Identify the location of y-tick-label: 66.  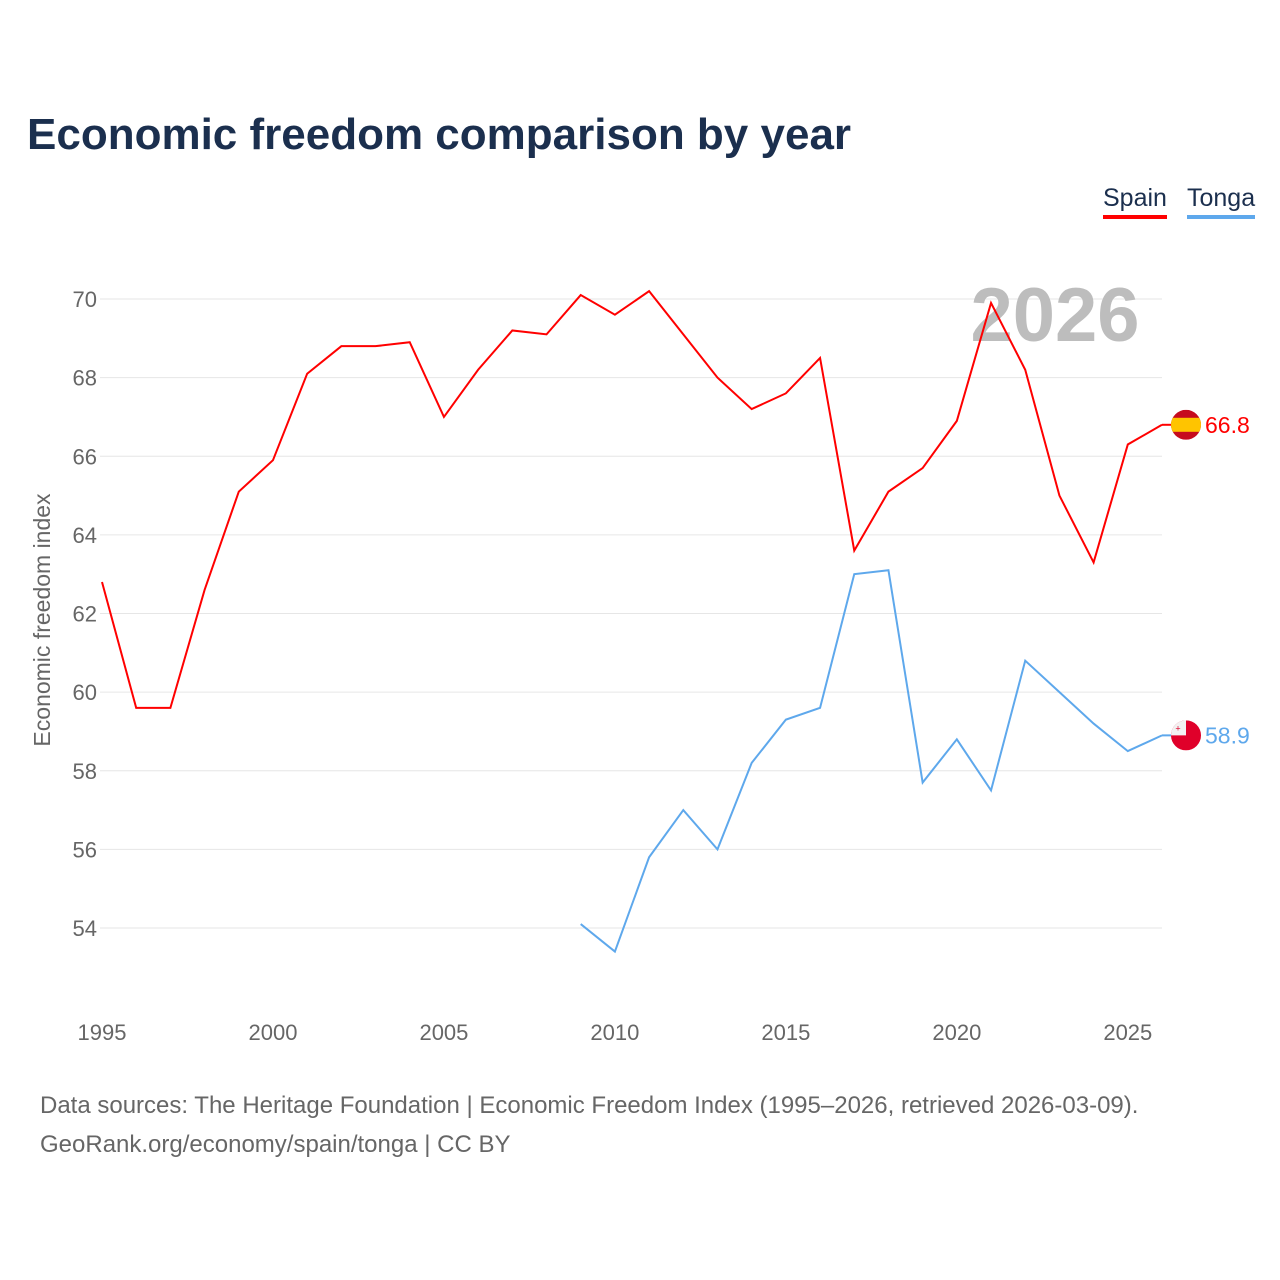
(85, 456).